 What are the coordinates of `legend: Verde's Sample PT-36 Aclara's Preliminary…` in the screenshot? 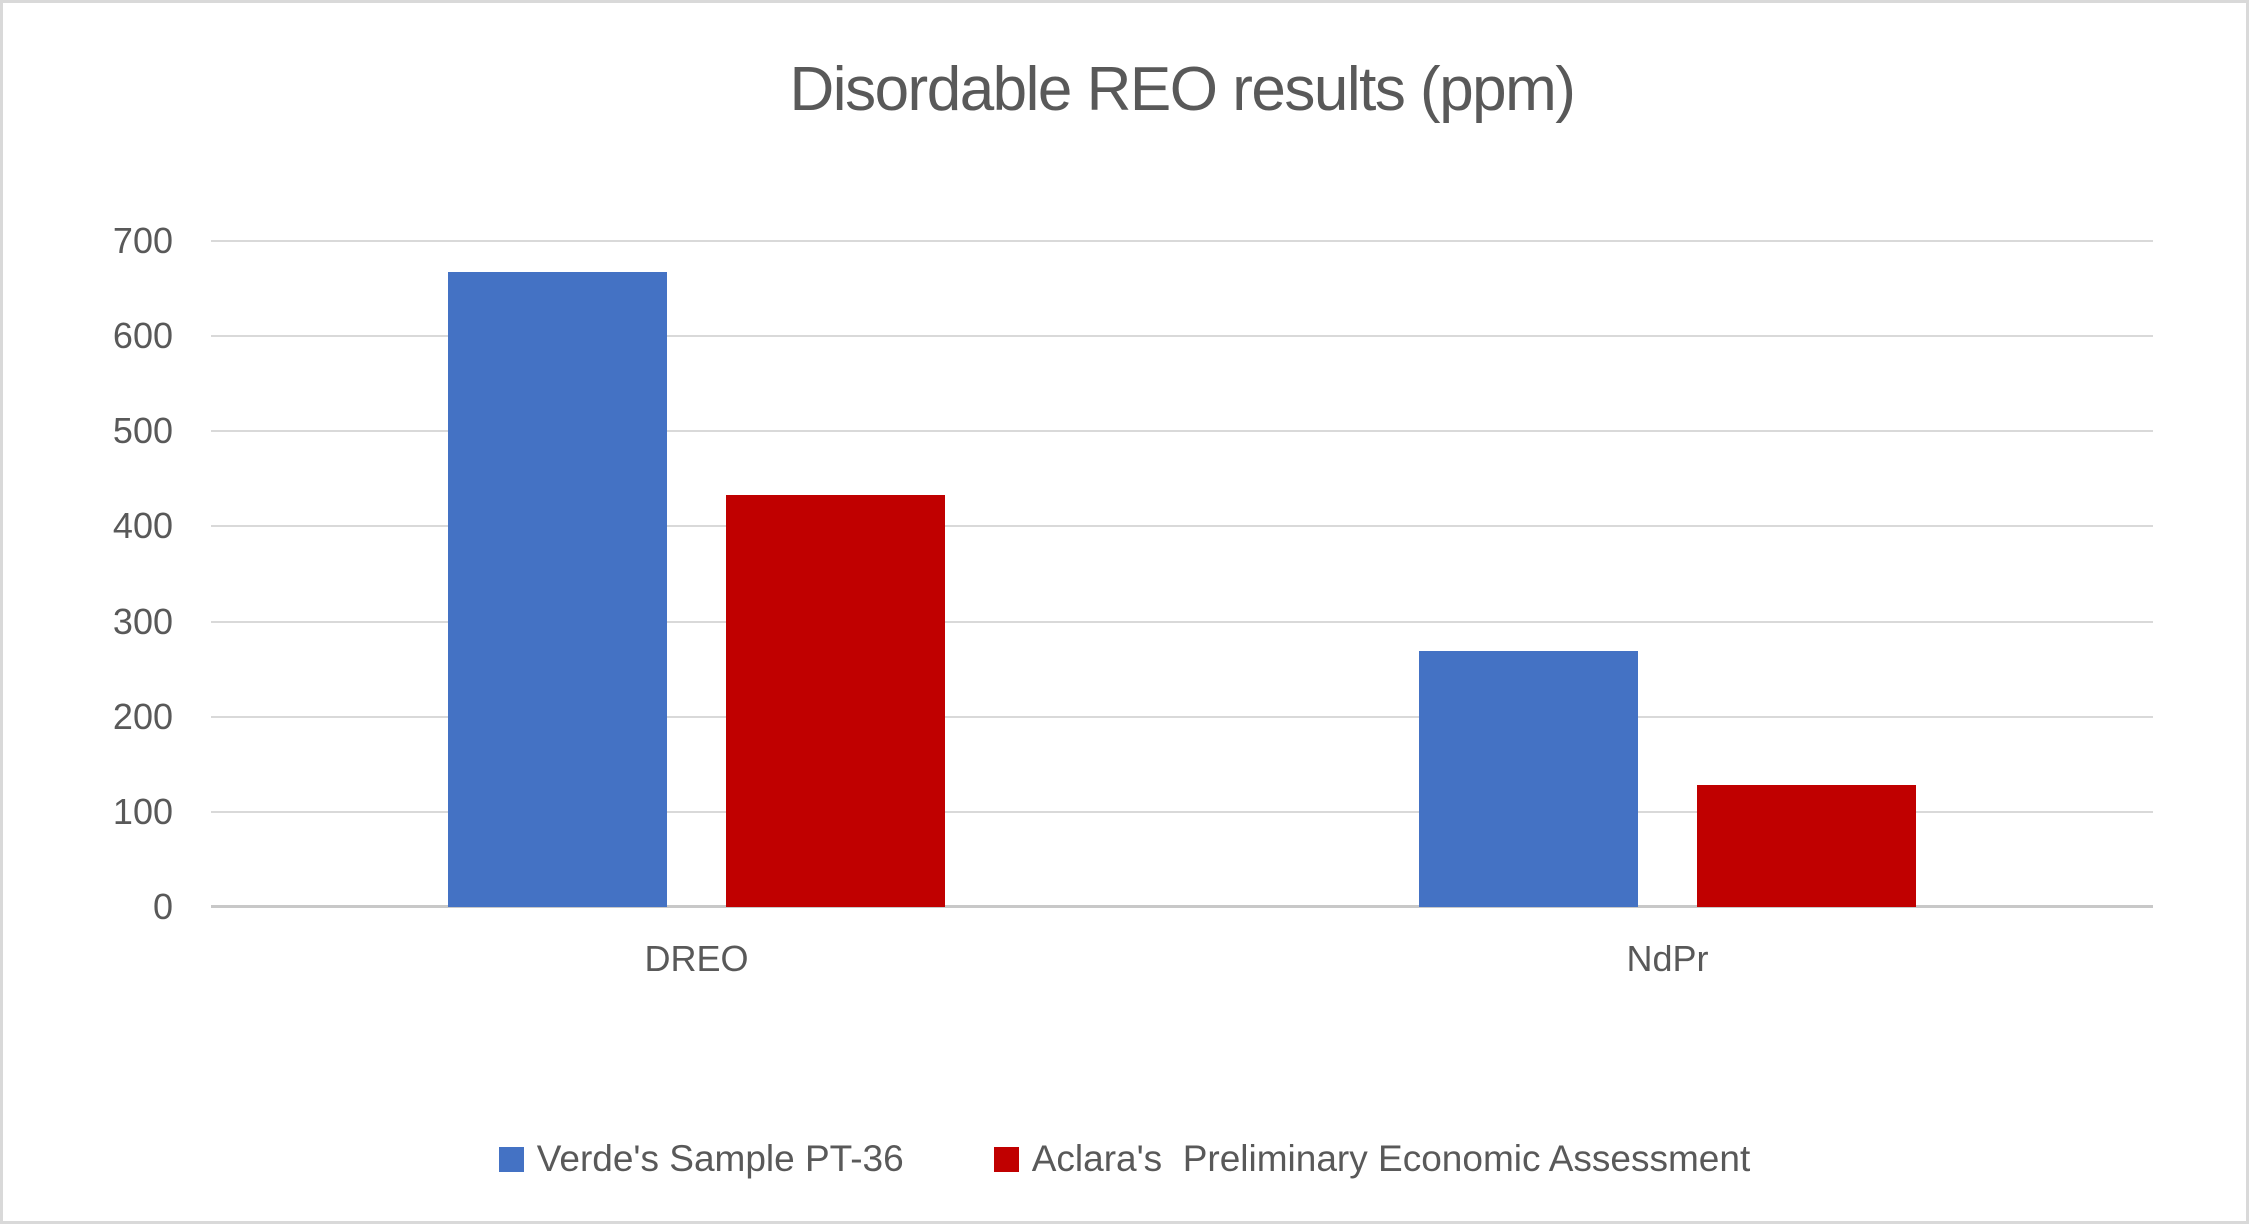 It's located at (1124, 1159).